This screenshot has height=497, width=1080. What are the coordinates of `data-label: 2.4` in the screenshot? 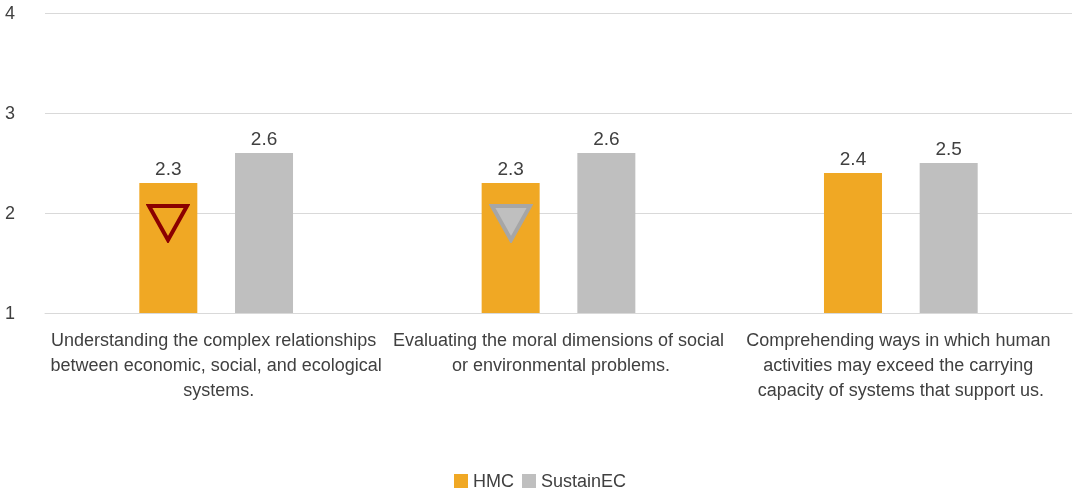 It's located at (853, 158).